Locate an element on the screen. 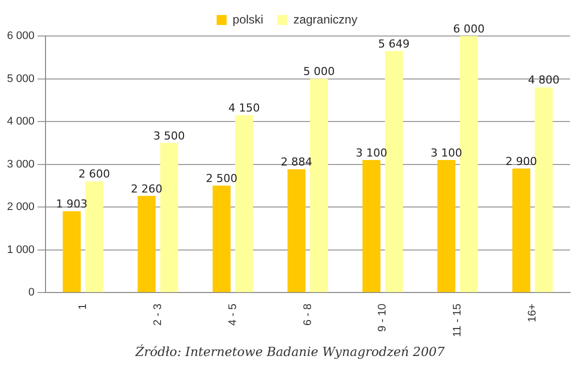  x-tick-label: 1 is located at coordinates (83, 307).